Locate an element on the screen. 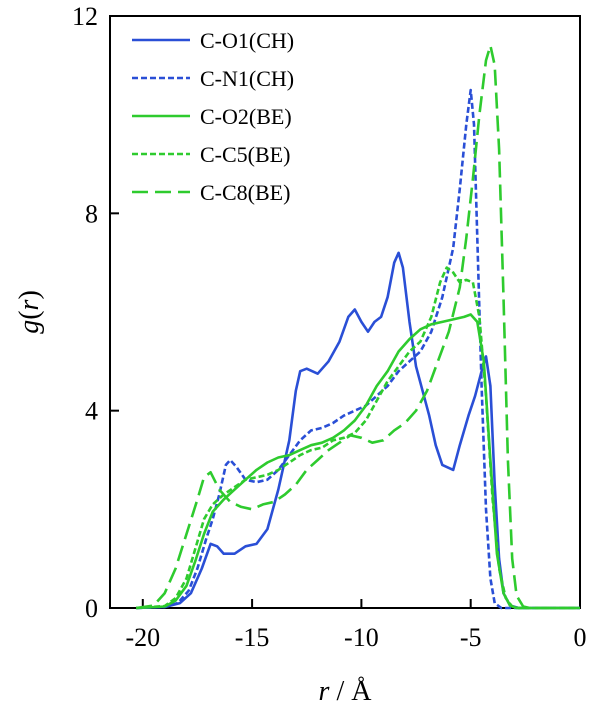  y-tick-label: 8 is located at coordinates (91, 213).